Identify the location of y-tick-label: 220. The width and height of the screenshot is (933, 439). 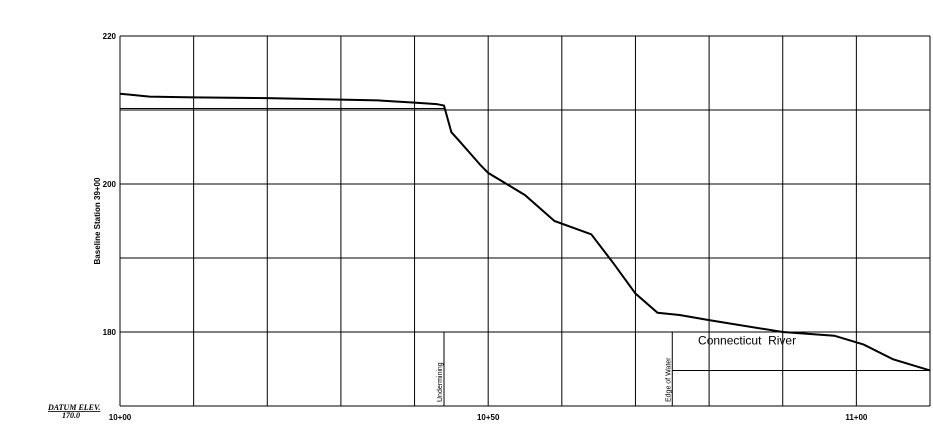
(110, 36).